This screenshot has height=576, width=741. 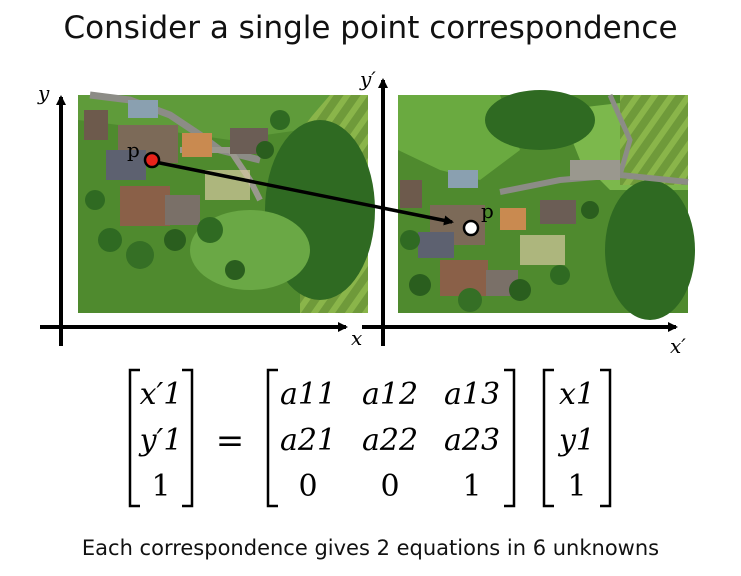 I want to click on matrix-entry: a22, so click(x=390, y=440).